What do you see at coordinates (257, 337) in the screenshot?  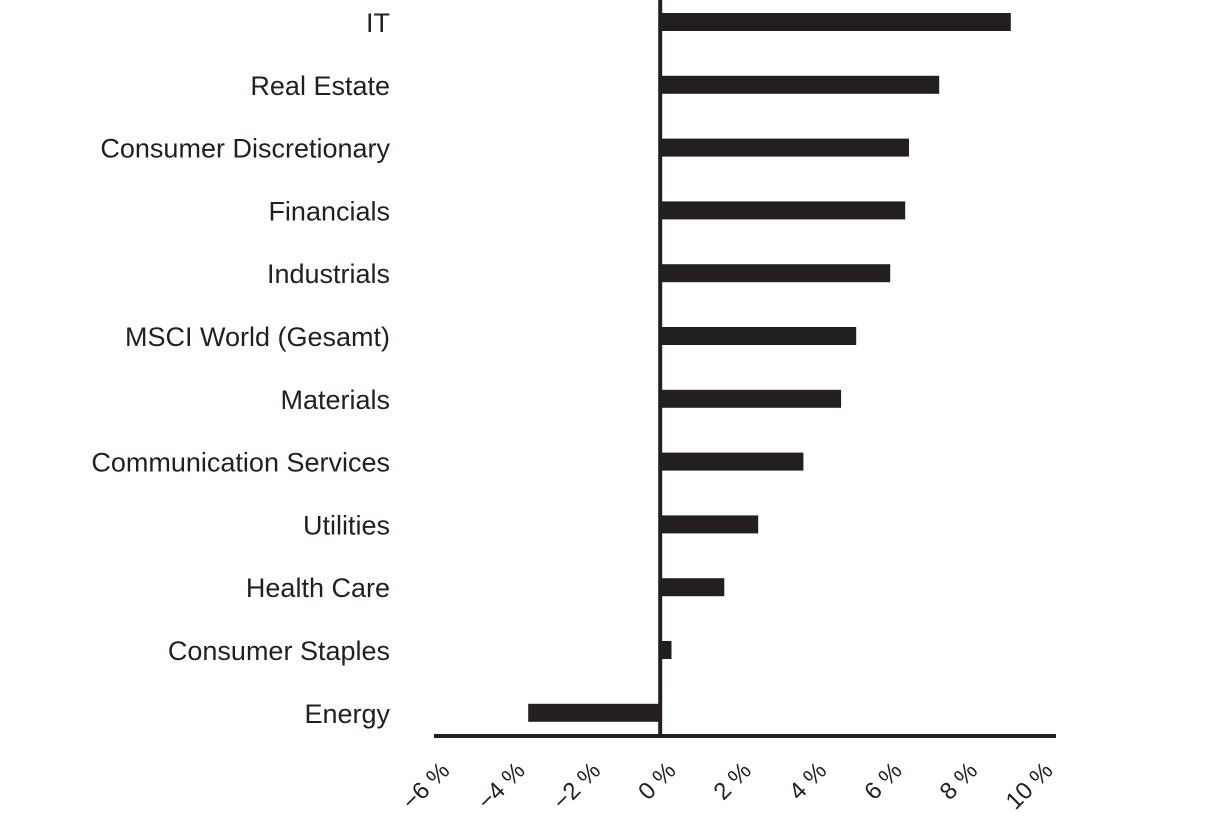 I see `category-label: MSCI World (Gesamt)` at bounding box center [257, 337].